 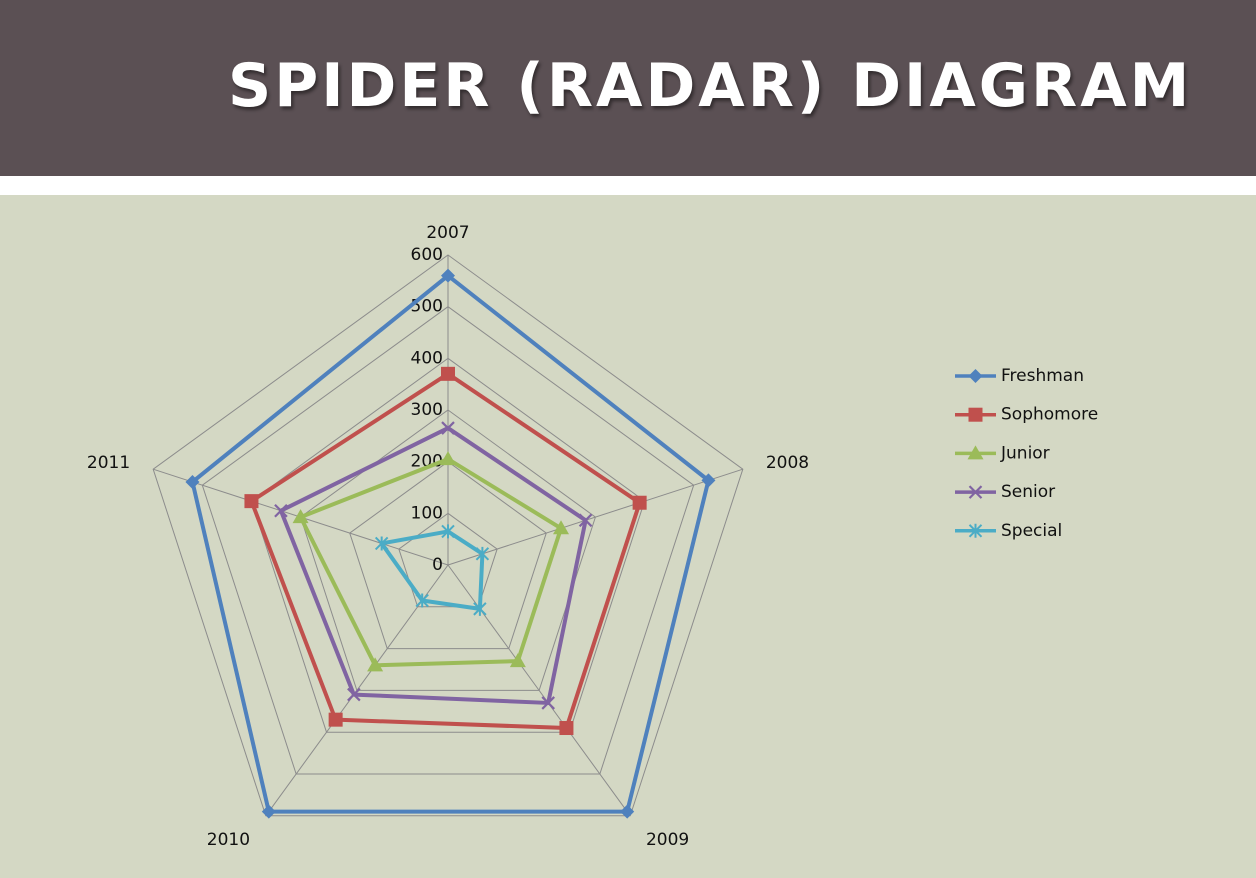 I want to click on legend-item: Special, so click(x=1008, y=531).